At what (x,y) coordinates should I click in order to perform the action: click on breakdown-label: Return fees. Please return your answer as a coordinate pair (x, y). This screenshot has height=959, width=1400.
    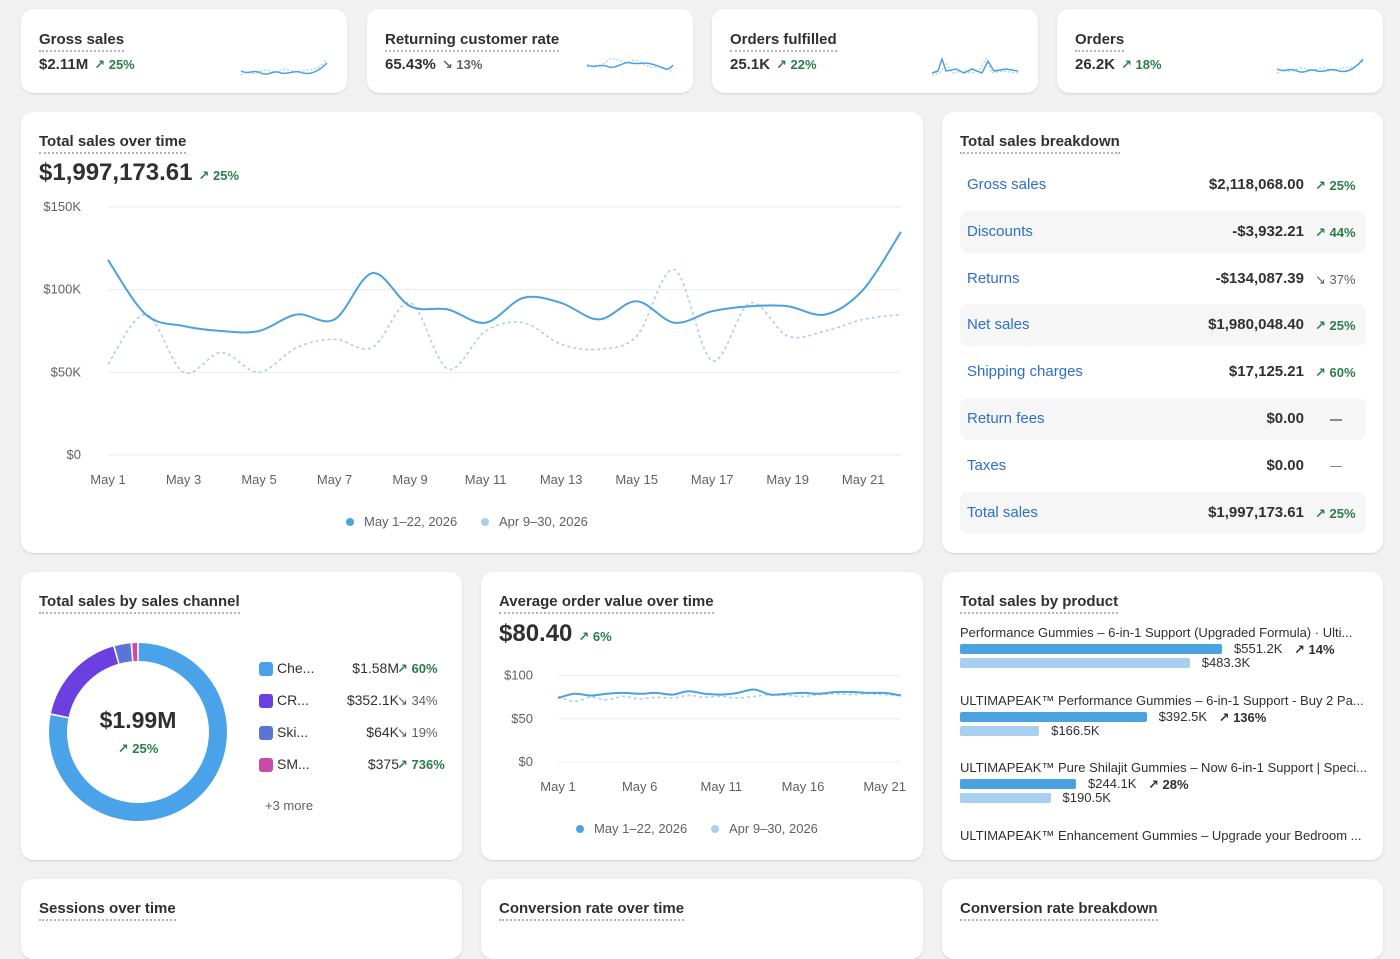
    Looking at the image, I should click on (1006, 418).